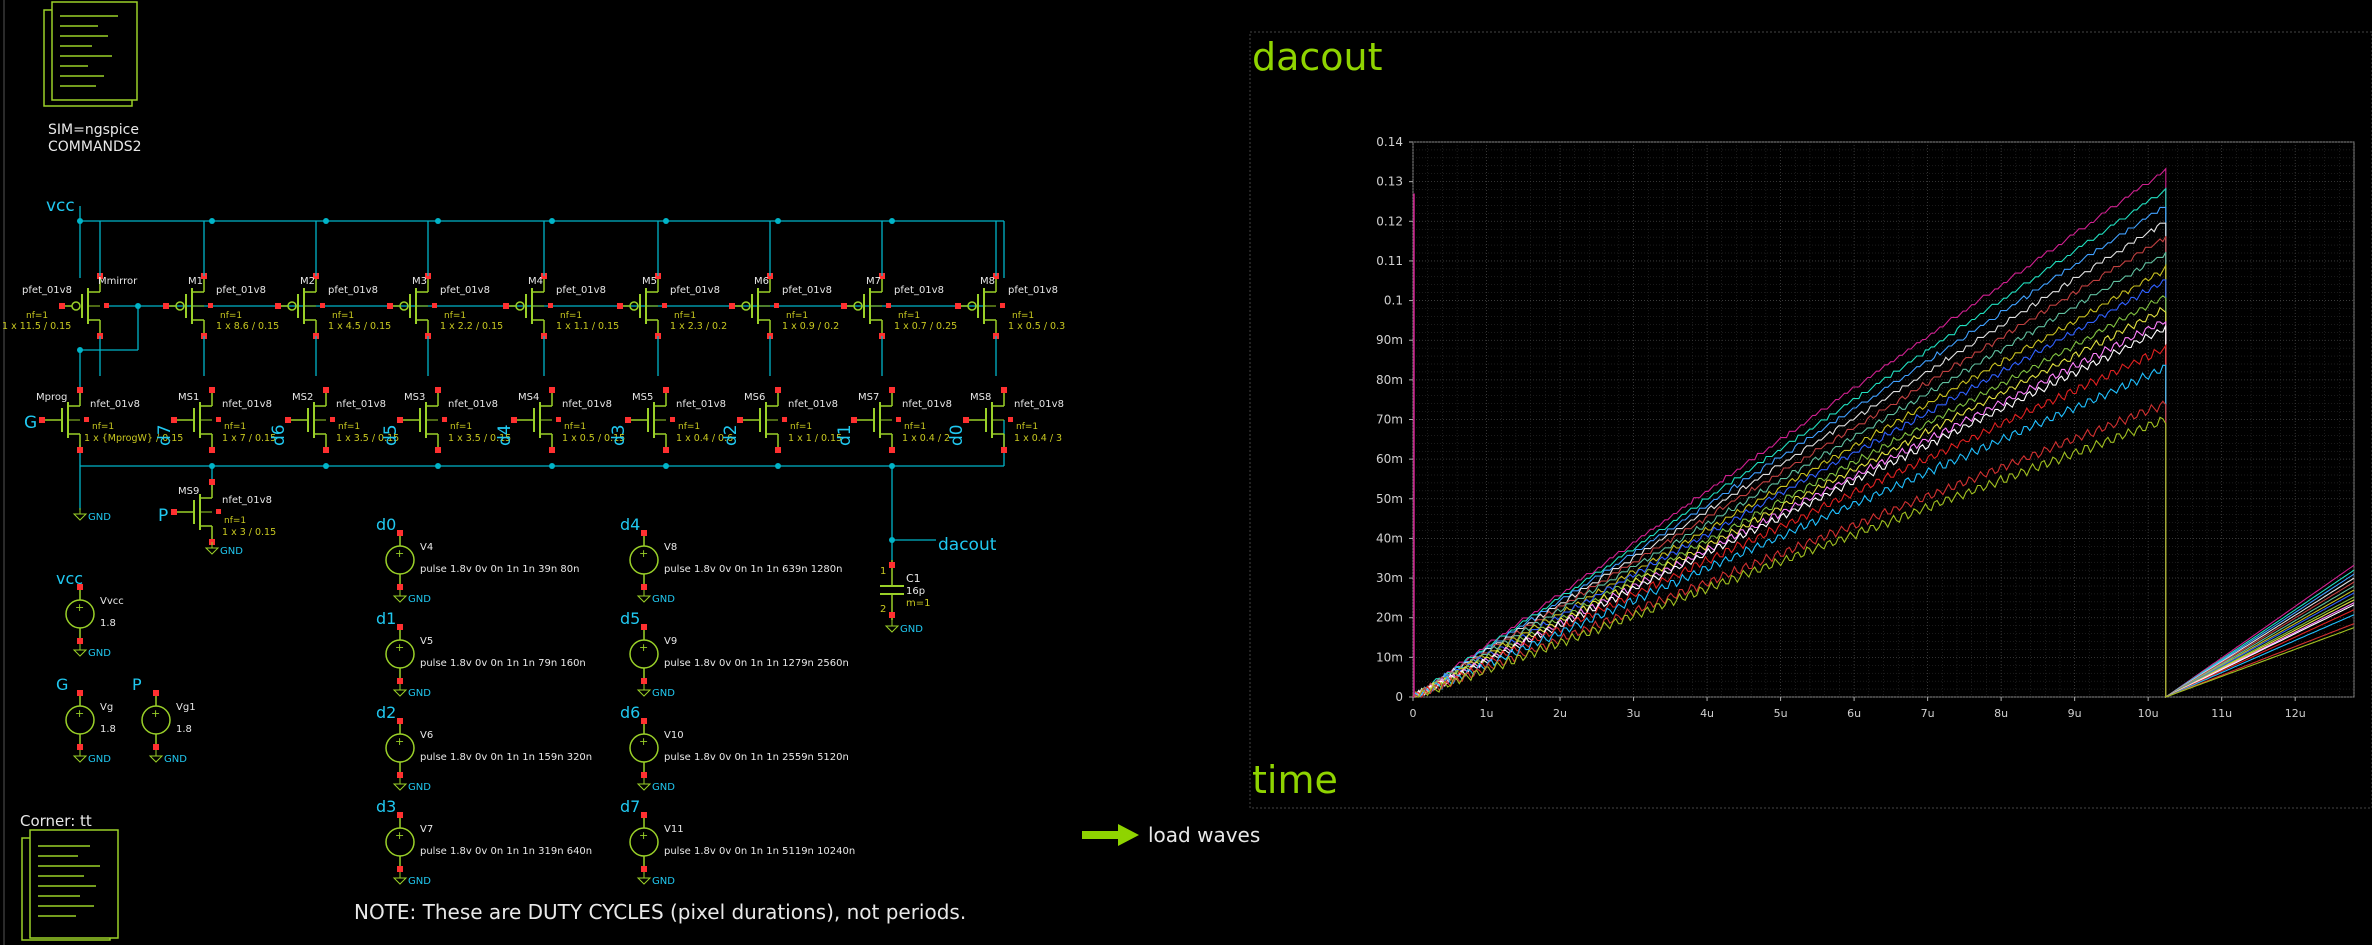  I want to click on source-name: V4, so click(426, 547).